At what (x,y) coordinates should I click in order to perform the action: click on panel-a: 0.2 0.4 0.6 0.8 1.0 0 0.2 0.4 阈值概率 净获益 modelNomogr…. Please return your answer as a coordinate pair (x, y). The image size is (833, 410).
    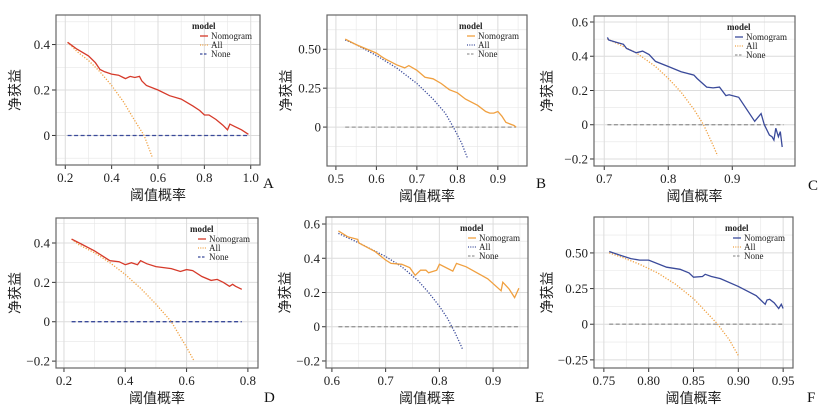
    Looking at the image, I should click on (141, 109).